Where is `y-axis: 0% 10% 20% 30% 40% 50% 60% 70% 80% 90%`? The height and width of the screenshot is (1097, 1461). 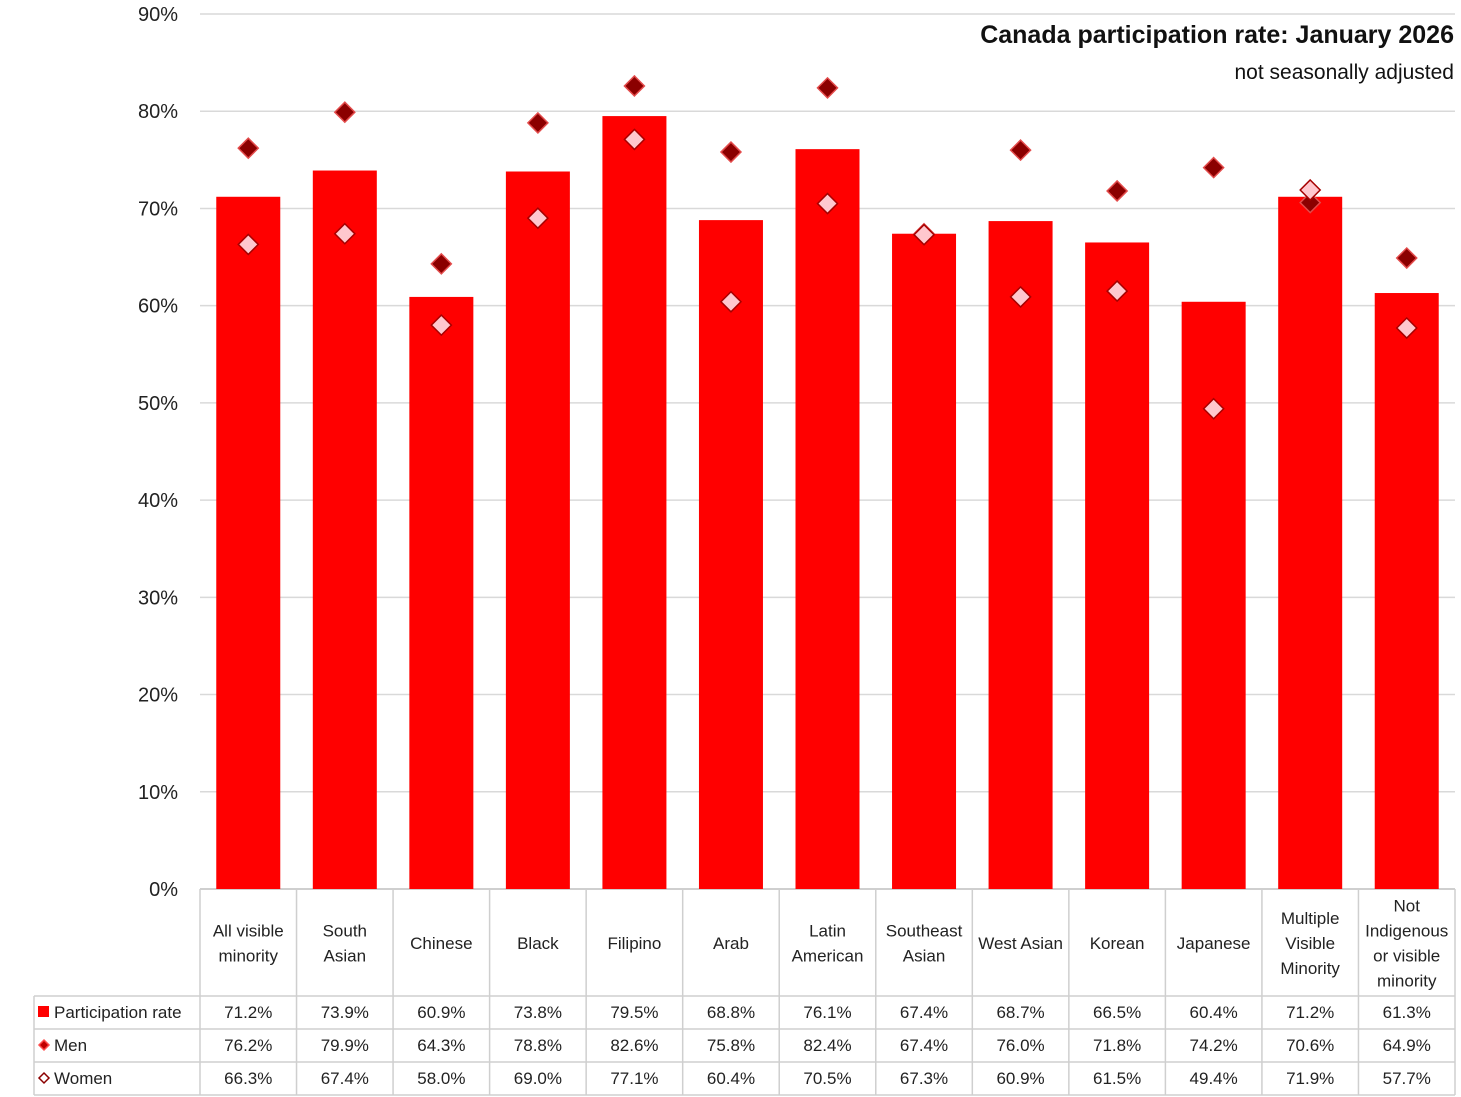 y-axis: 0% 10% 20% 30% 40% 50% 60% 70% 80% 90% is located at coordinates (158, 452).